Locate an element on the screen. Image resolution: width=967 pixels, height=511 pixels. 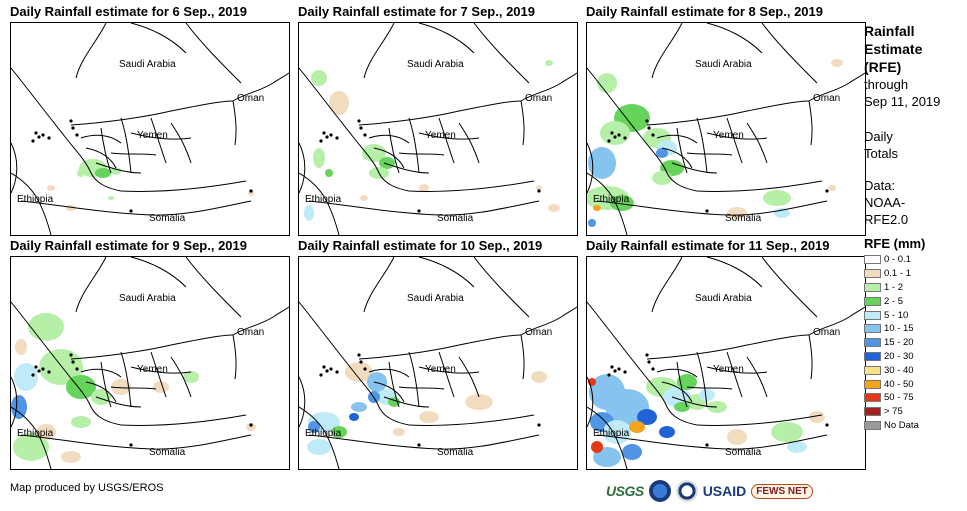
usgs-logo: USGS is located at coordinates (625, 491).